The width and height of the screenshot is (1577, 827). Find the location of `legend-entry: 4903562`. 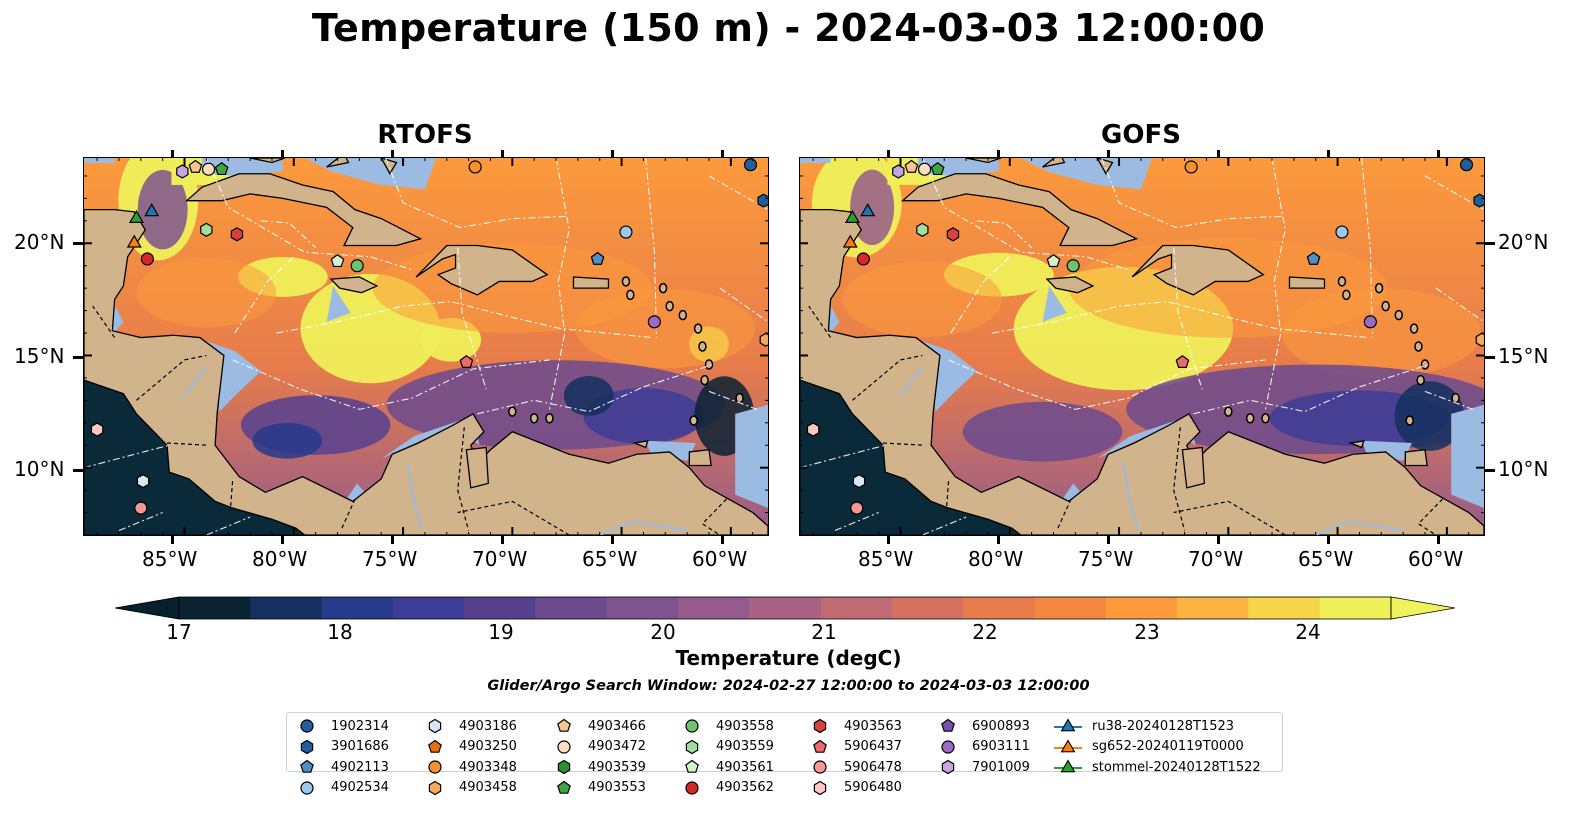

legend-entry: 4903562 is located at coordinates (725, 788).